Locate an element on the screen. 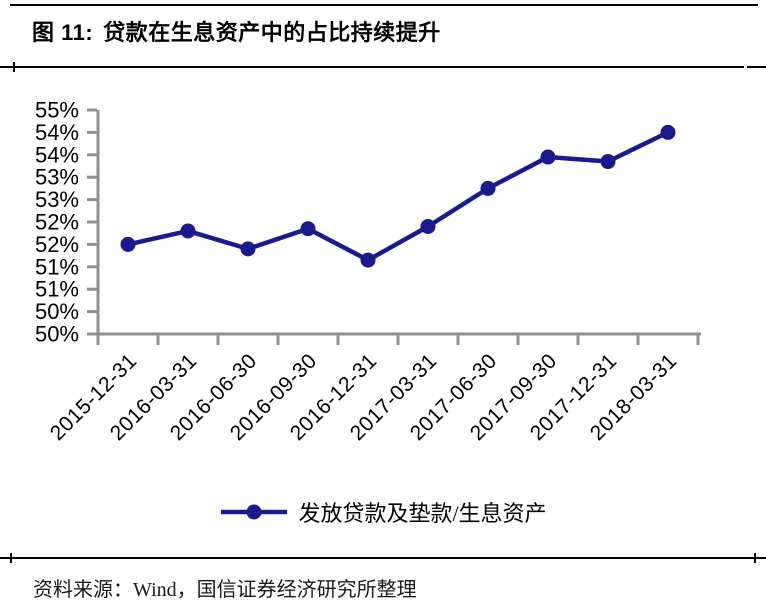  legend-series-label: 发放贷款及垫款/生息资产 is located at coordinates (422, 513).